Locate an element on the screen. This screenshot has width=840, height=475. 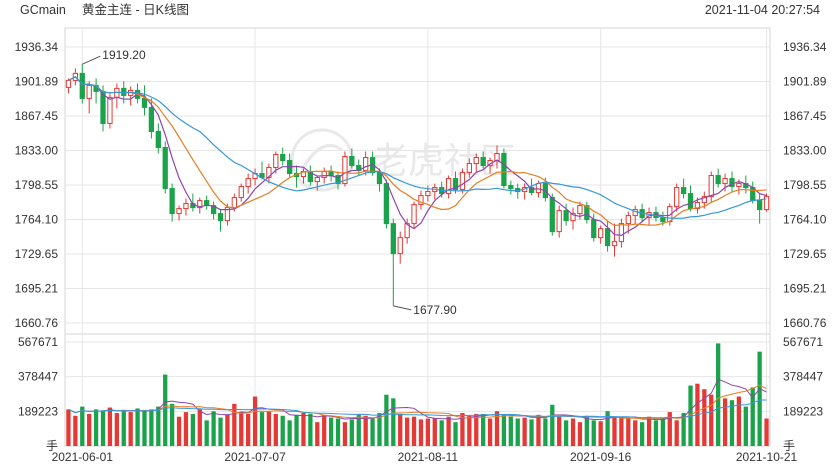
date-tick-label: 2021-08-11 is located at coordinates (428, 457).